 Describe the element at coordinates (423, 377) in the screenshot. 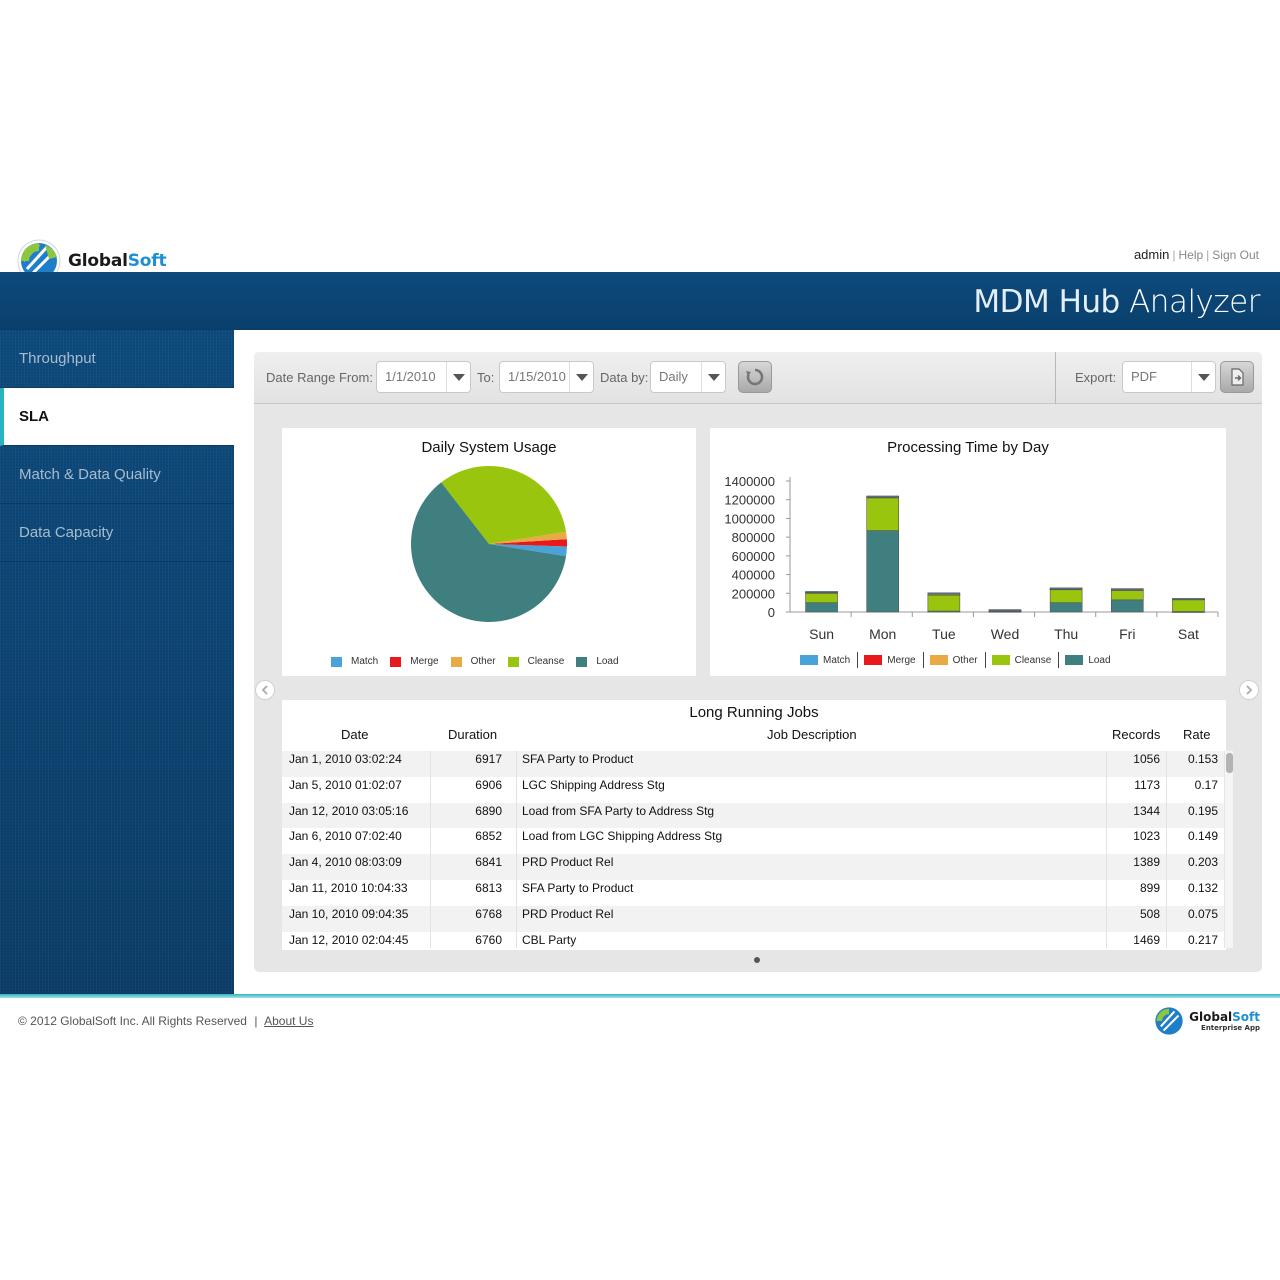

I see `date-from-input: 1/1/2010` at that location.